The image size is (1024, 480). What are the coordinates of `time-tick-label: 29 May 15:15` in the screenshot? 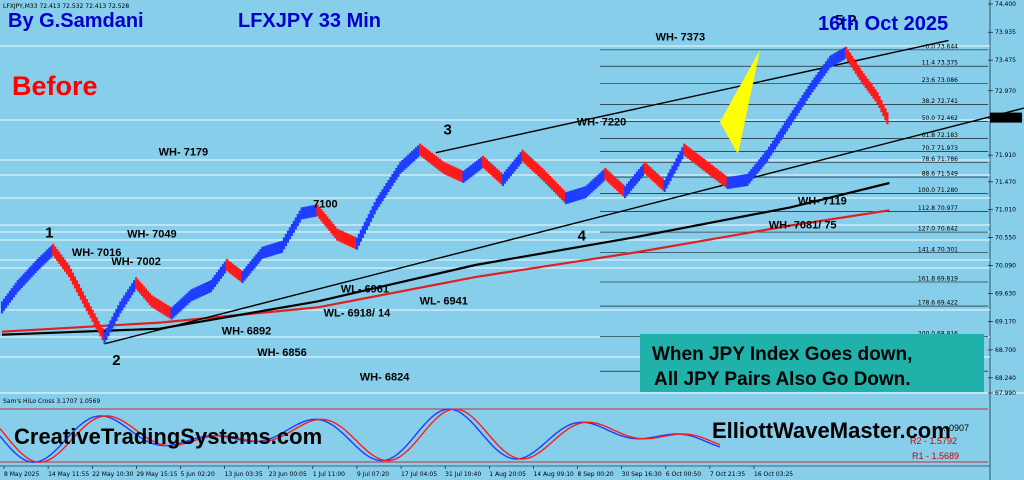 It's located at (156, 474).